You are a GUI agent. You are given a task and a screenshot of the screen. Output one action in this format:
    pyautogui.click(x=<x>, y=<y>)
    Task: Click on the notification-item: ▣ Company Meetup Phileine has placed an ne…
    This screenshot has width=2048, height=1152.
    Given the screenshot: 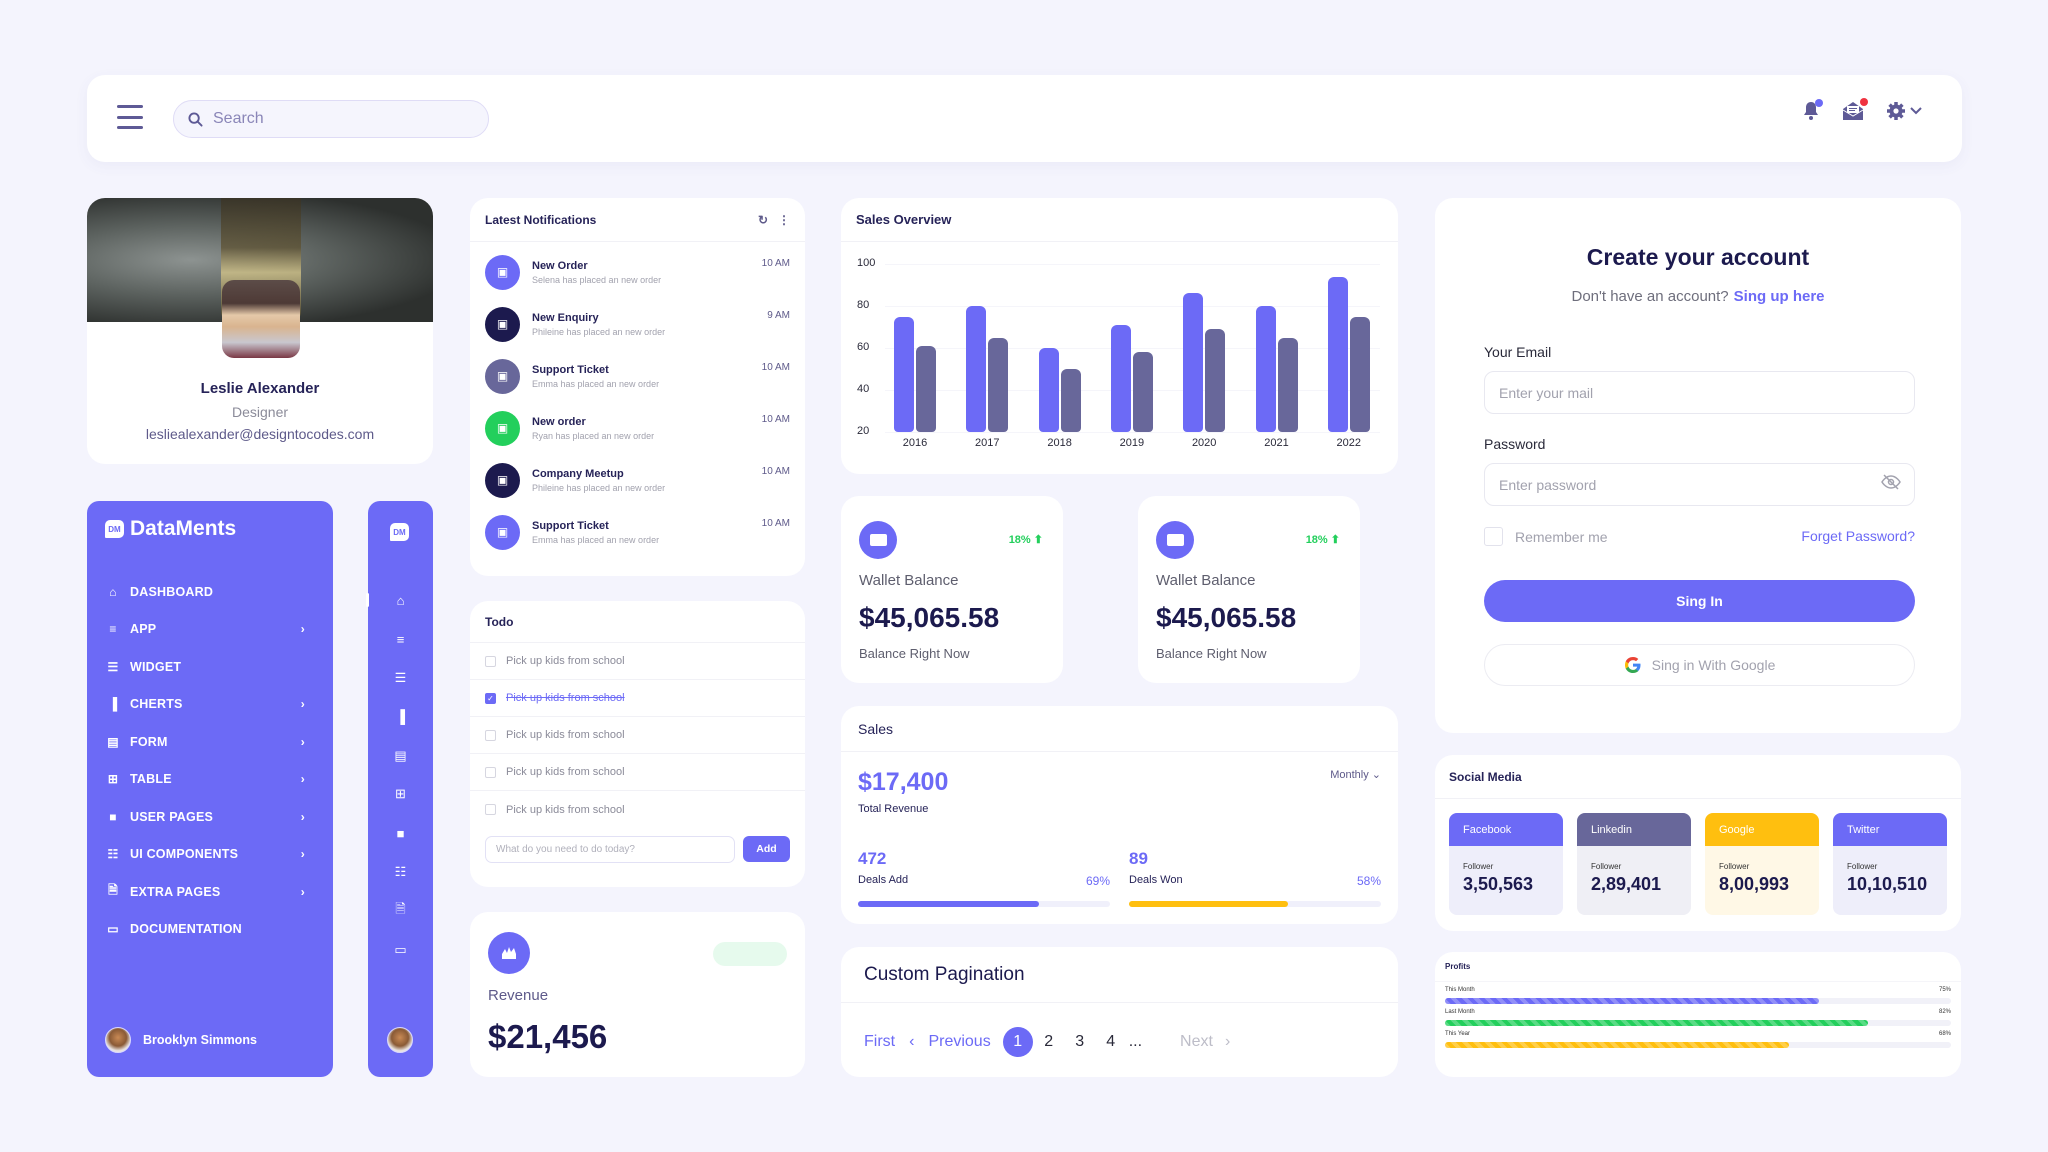 What is the action you would take?
    pyautogui.click(x=637, y=480)
    